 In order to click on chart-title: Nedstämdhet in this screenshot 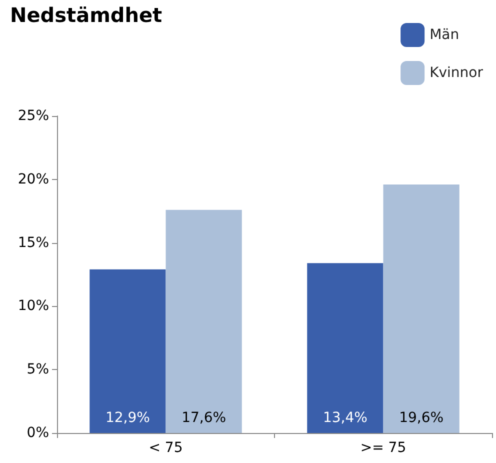, I will do `click(86, 15)`.